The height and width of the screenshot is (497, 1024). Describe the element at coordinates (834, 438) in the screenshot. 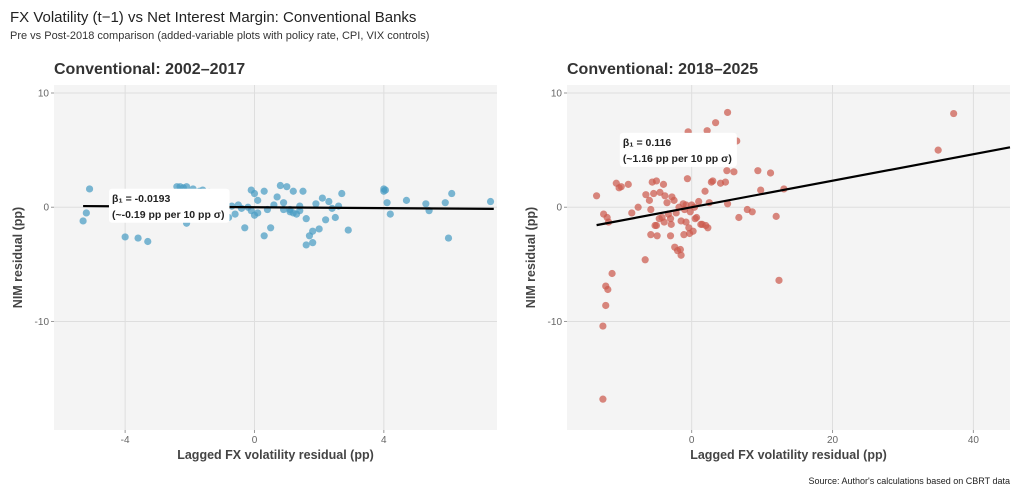

I see `x-axis-ticks: 0 20 40` at that location.